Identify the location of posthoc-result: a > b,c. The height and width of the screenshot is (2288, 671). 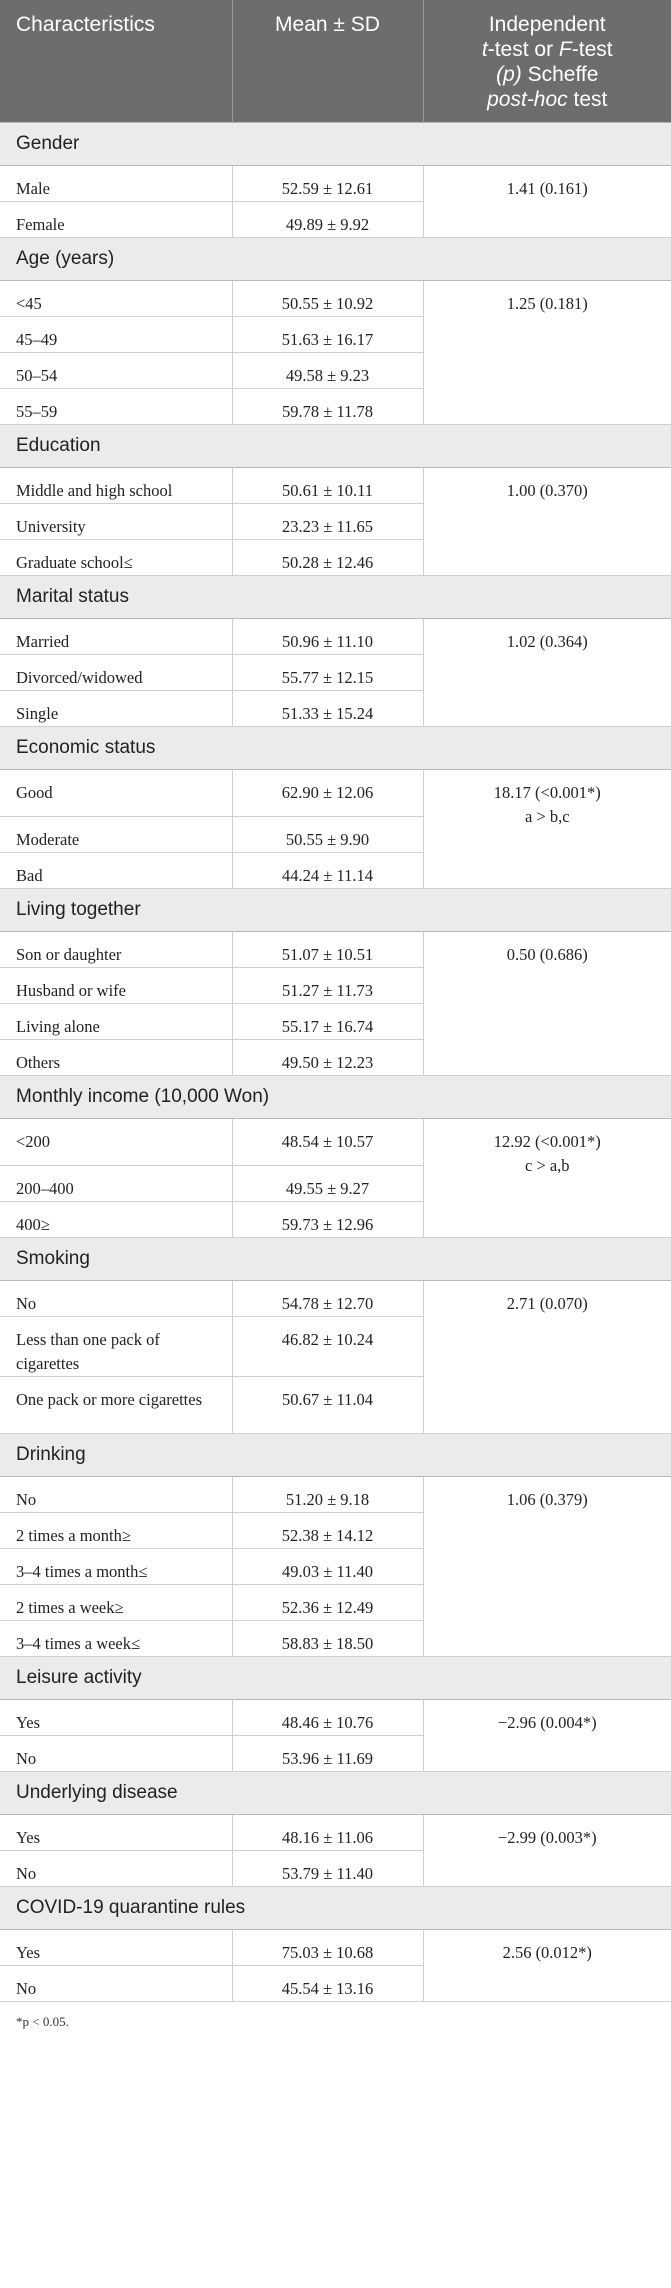
(547, 816).